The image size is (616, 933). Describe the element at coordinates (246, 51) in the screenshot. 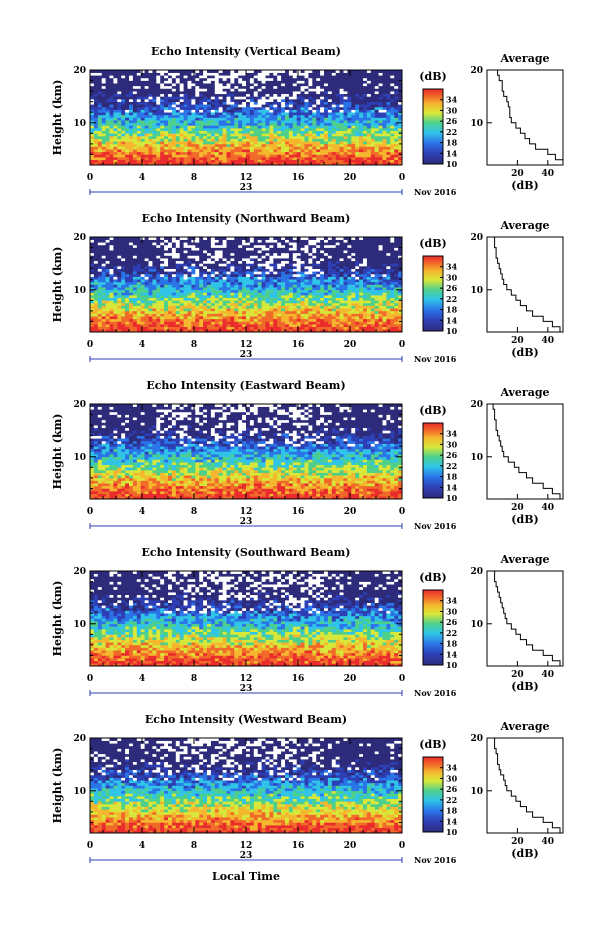

I see `panel-title: Echo Intensity (Vertical Beam)` at that location.